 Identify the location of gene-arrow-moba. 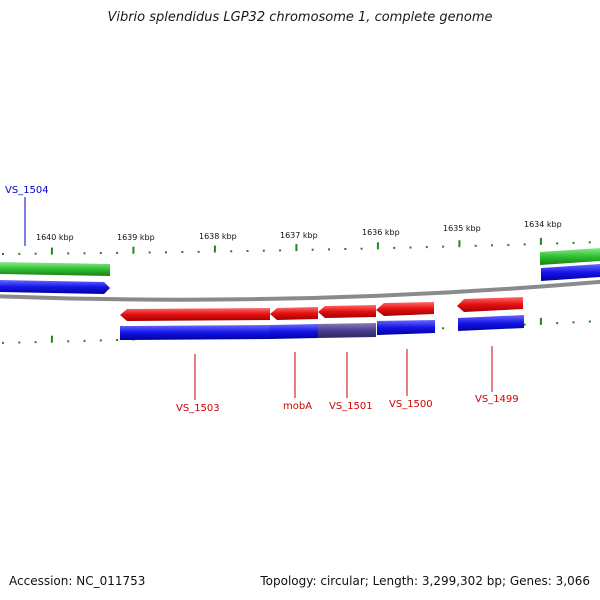
(294, 313).